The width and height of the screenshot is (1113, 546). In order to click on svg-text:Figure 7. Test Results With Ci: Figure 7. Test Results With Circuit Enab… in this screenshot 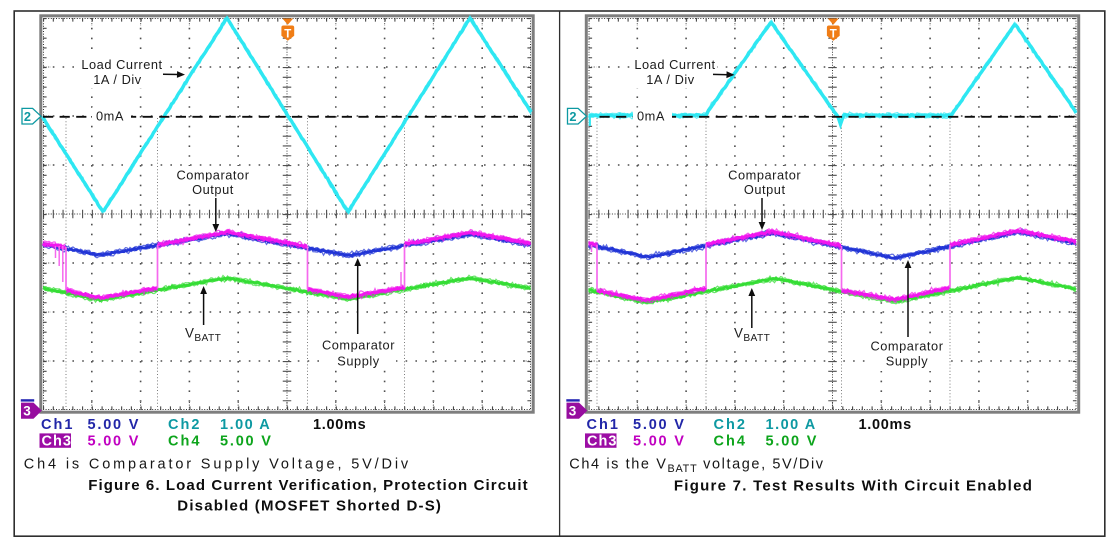, I will do `click(853, 486)`.